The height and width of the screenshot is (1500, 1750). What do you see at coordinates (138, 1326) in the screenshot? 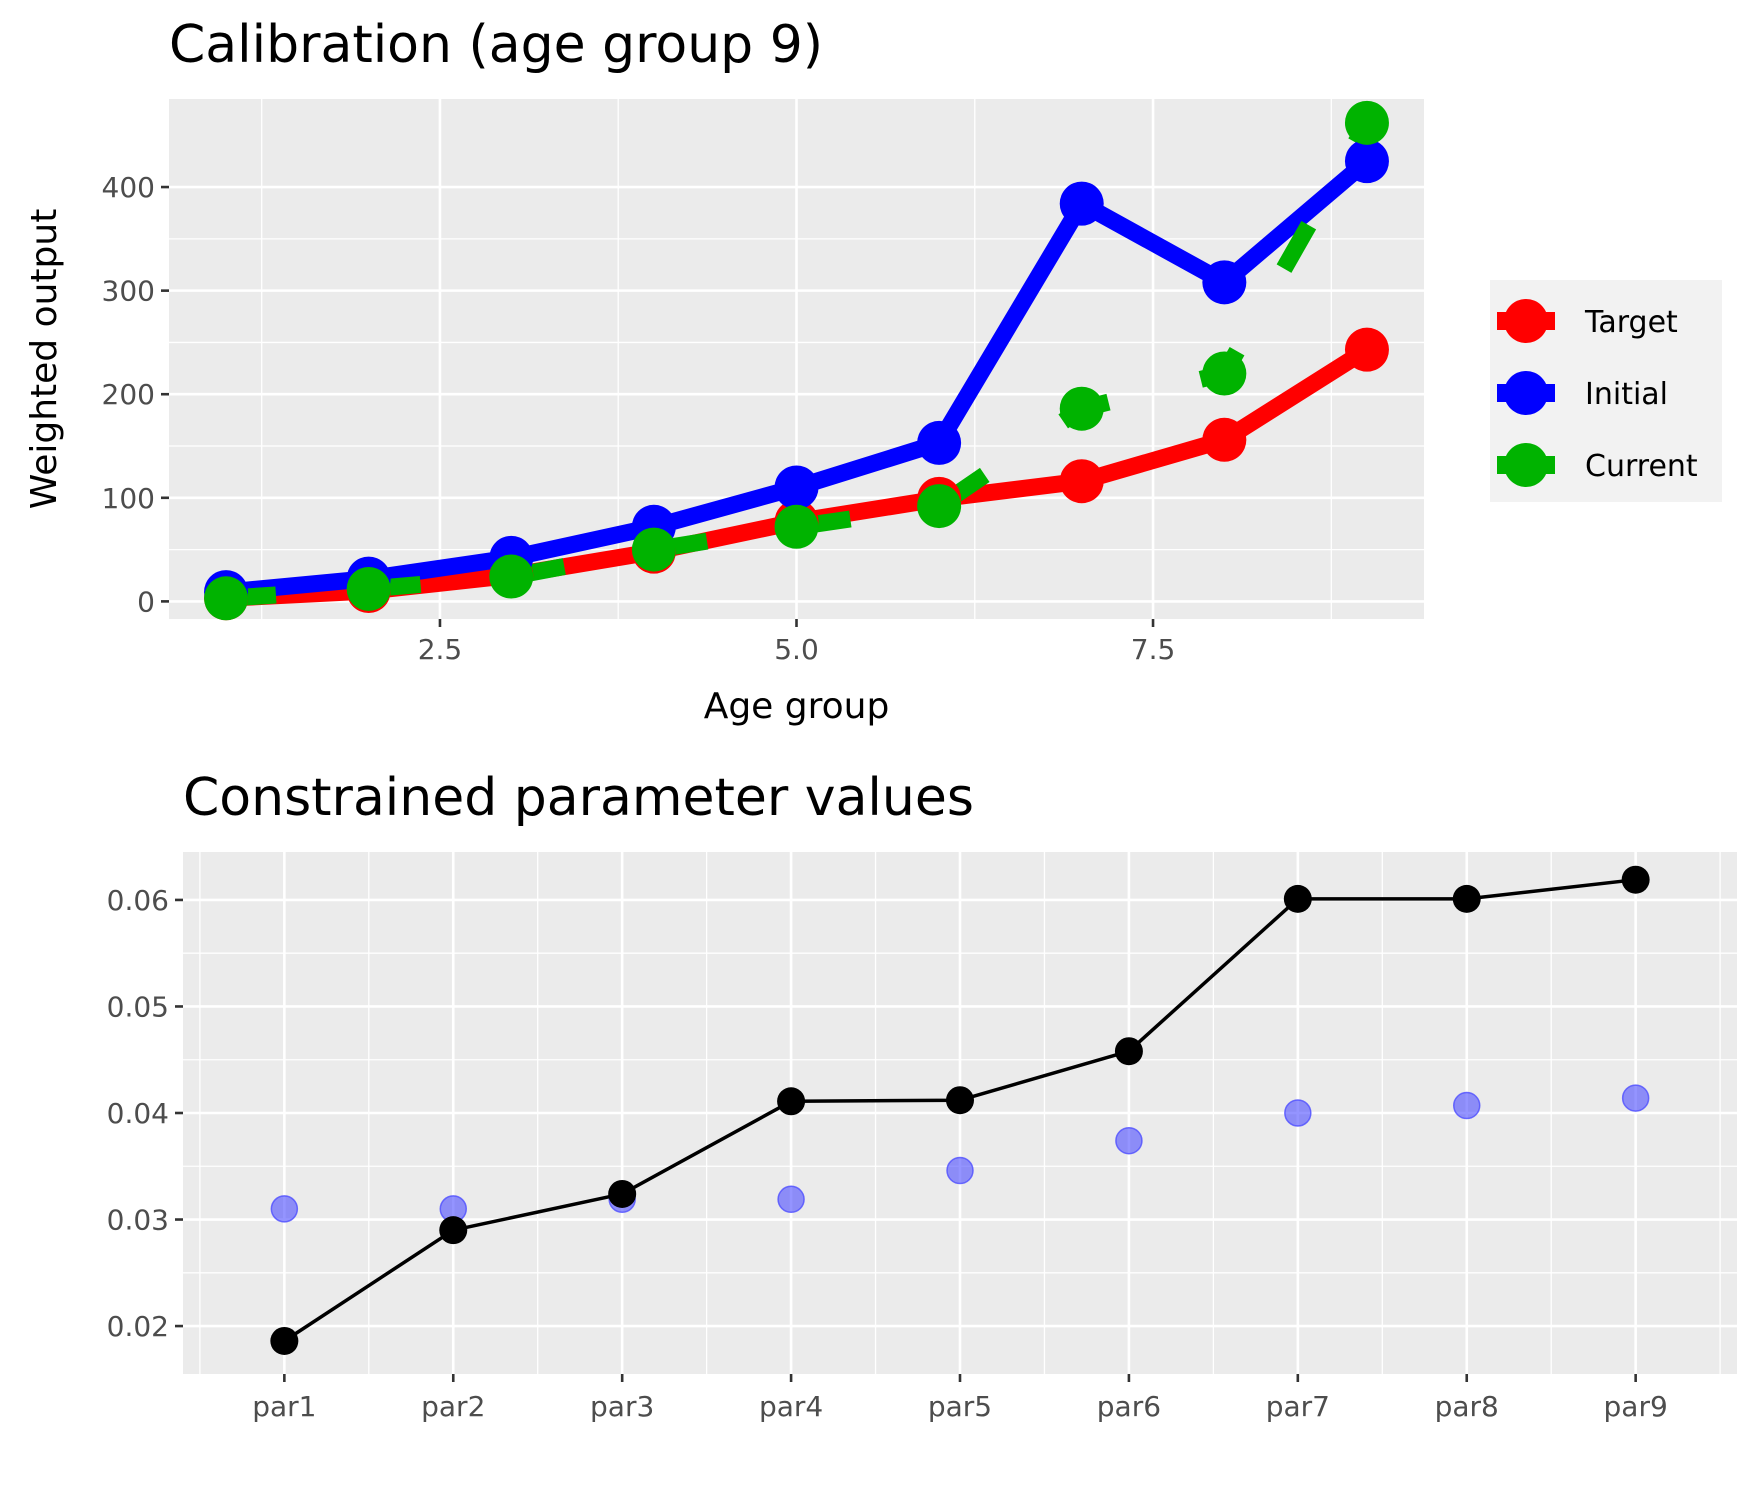
I see `y-tick-label: 0.02` at bounding box center [138, 1326].